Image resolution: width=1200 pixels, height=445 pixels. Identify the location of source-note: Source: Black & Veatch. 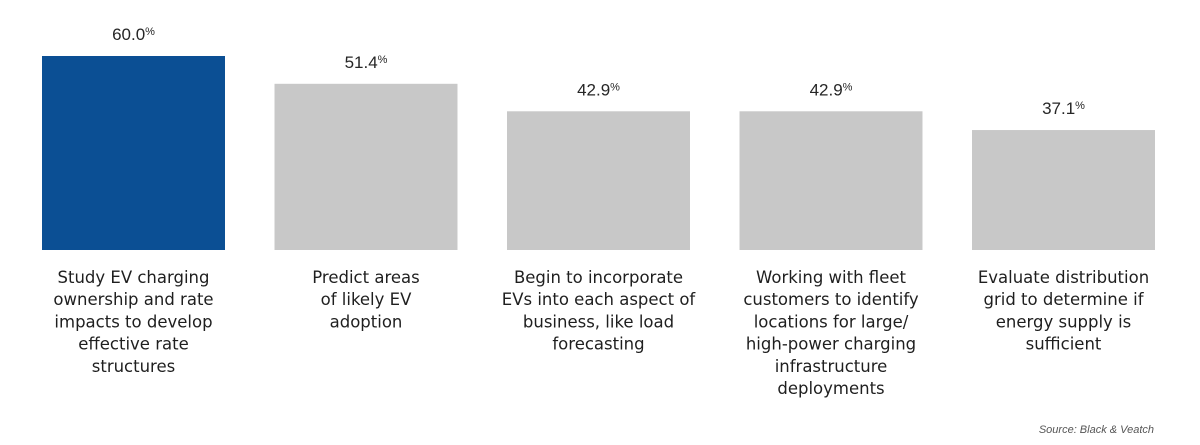
(1096, 430).